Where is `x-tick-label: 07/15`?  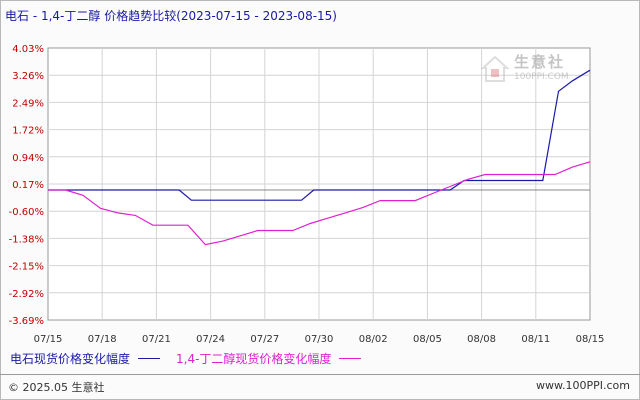 x-tick-label: 07/15 is located at coordinates (48, 339).